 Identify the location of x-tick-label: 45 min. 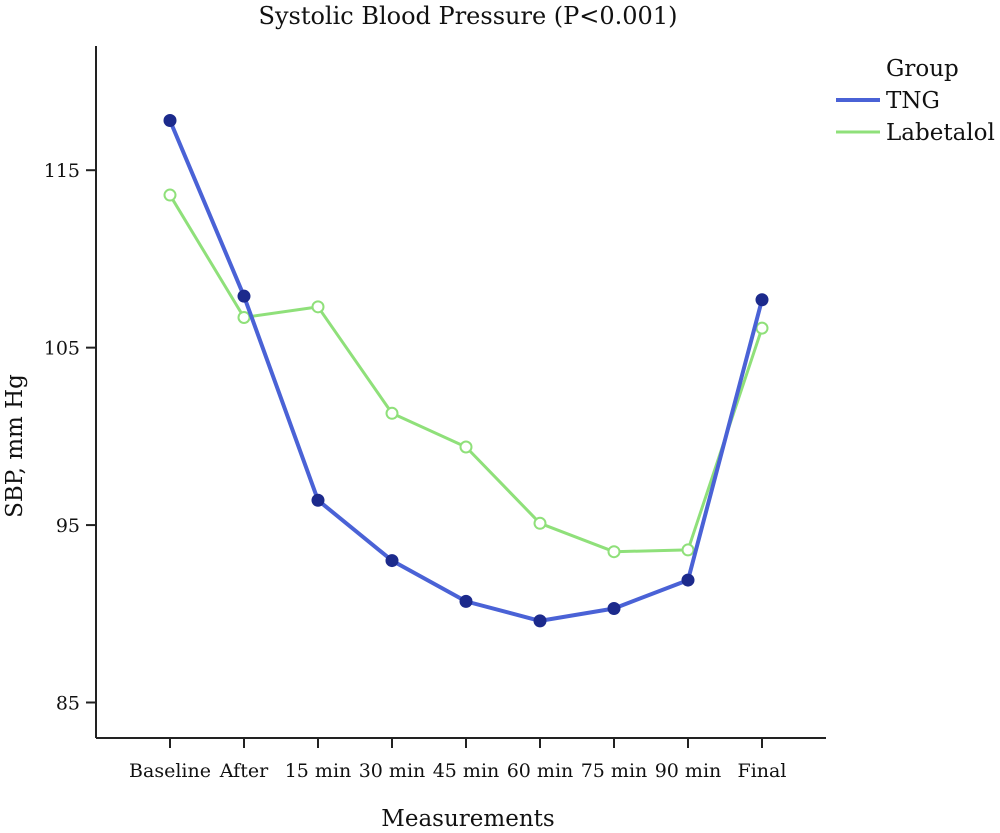
(466, 771).